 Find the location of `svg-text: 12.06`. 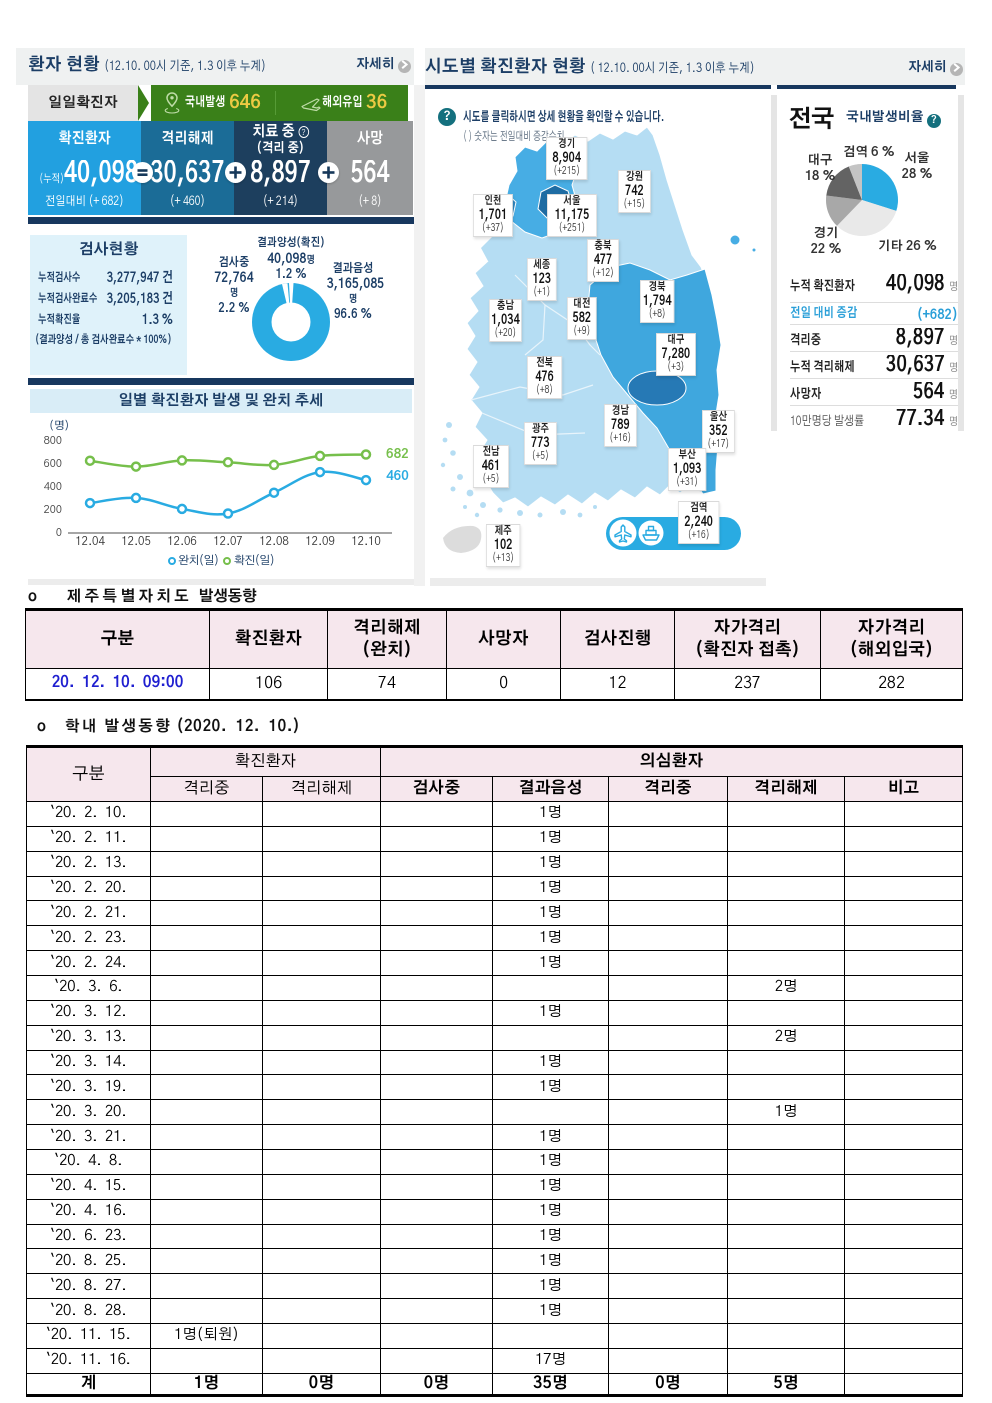

svg-text: 12.06 is located at coordinates (182, 542).